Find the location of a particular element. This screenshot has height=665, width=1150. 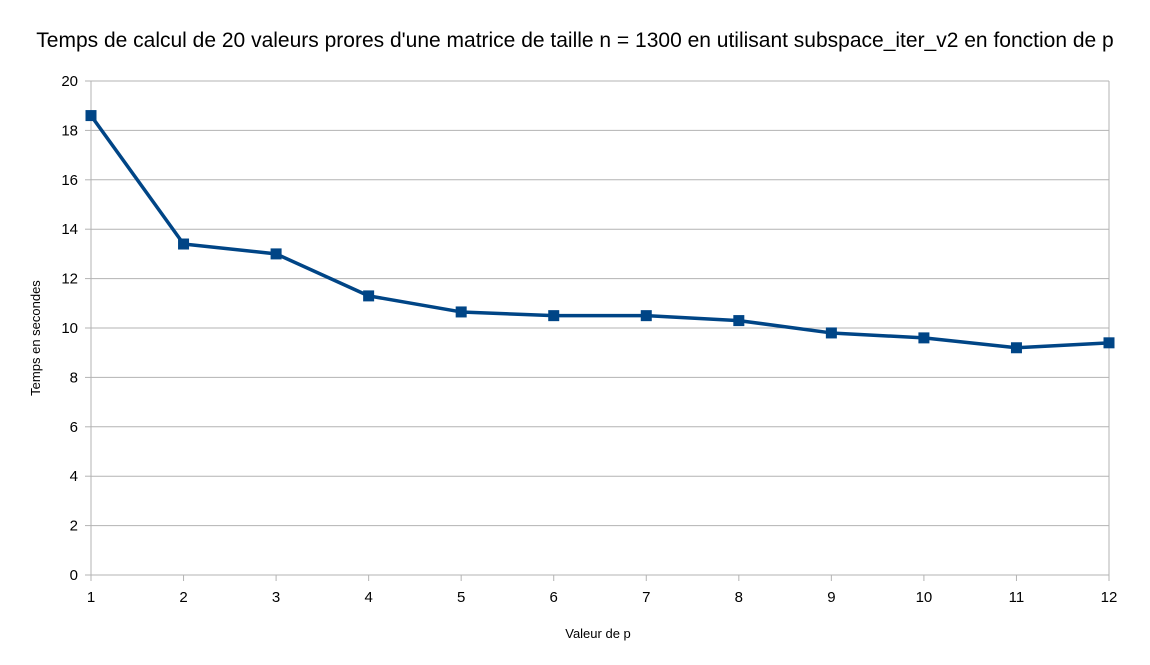

y-tick-label: 2 is located at coordinates (74, 526).